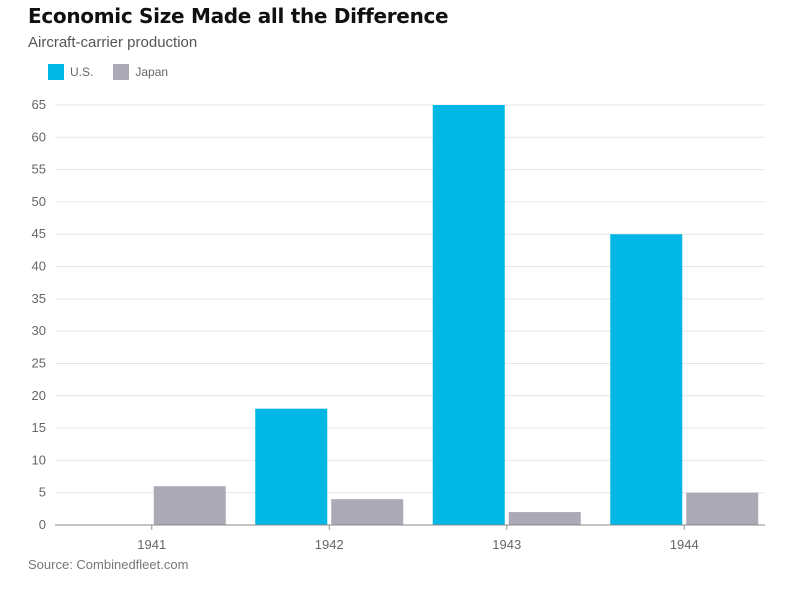 The width and height of the screenshot is (798, 594). Describe the element at coordinates (367, 512) in the screenshot. I see `bar-japan-1942` at that location.